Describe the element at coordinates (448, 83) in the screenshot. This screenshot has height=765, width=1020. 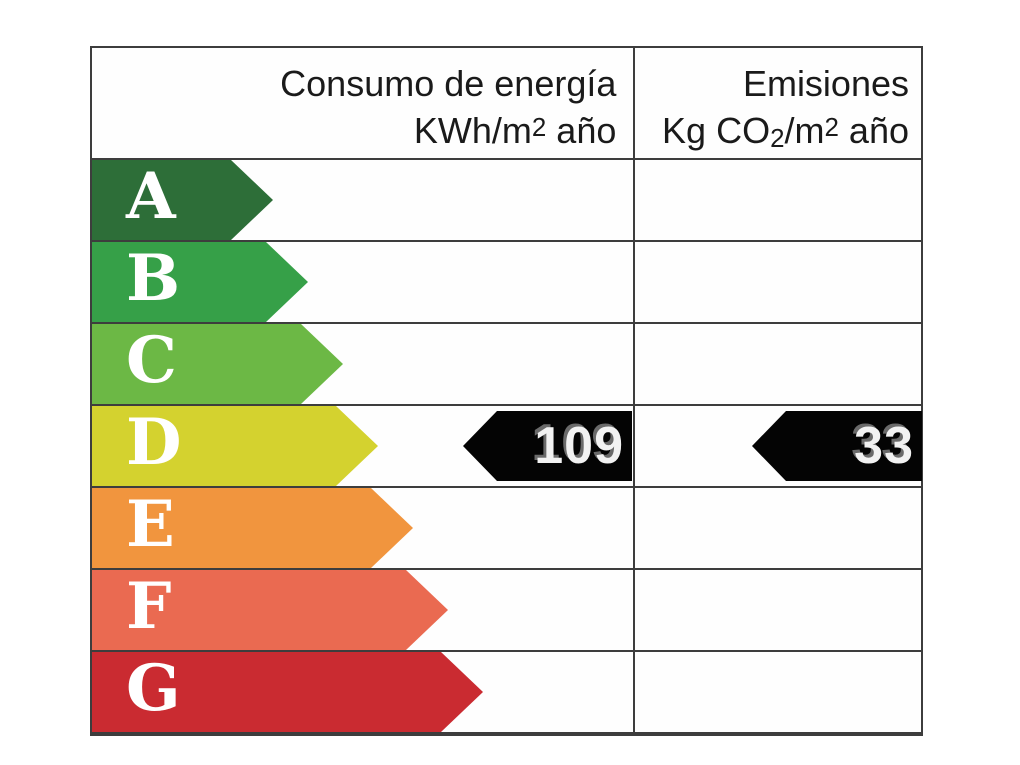
I see `consumption-header-line1: Consumo de energía` at that location.